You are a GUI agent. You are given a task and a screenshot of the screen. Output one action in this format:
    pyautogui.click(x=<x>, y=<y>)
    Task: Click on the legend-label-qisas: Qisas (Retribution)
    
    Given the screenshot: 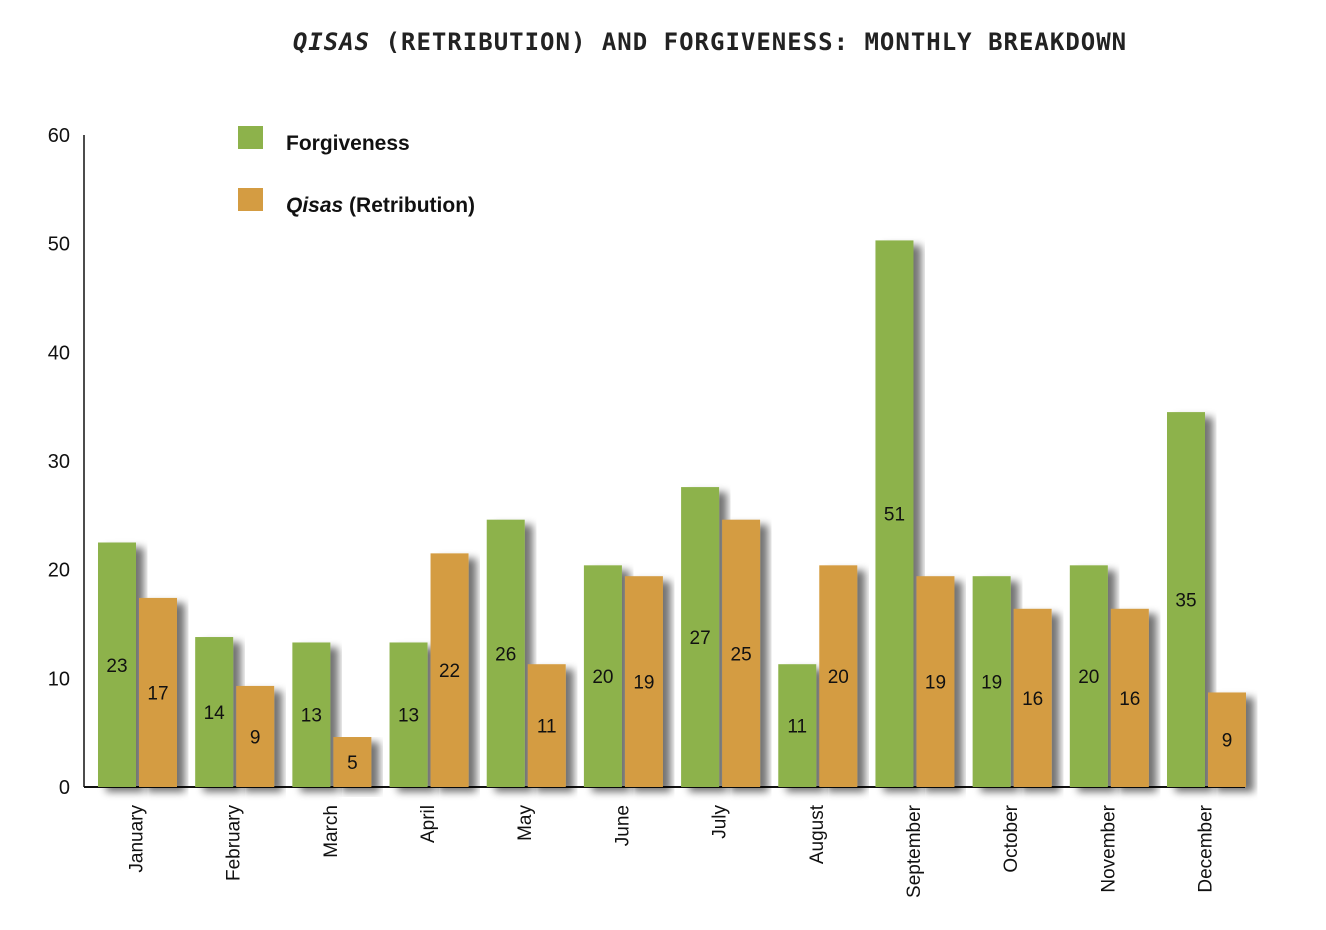 What is the action you would take?
    pyautogui.click(x=380, y=205)
    